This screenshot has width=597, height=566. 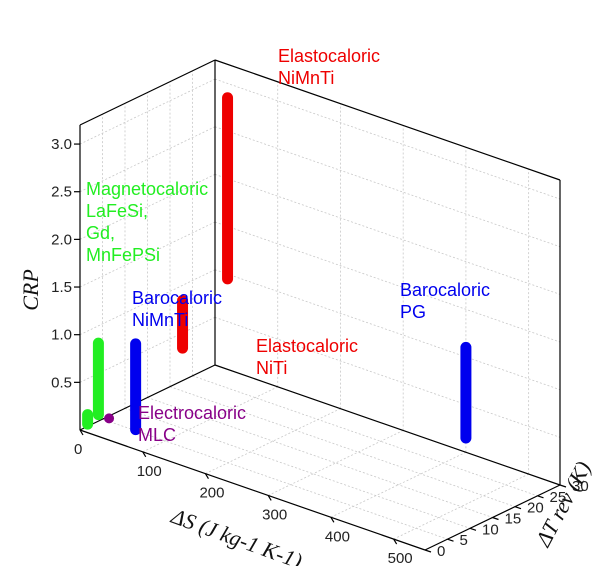 What do you see at coordinates (117, 211) in the screenshot?
I see `annotation-line: LaFeSi,` at bounding box center [117, 211].